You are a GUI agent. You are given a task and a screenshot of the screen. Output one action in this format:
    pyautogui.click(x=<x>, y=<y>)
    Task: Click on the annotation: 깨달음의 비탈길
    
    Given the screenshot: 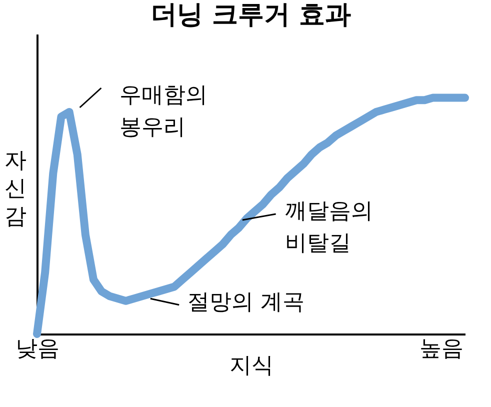 What is the action you would take?
    pyautogui.click(x=329, y=227)
    